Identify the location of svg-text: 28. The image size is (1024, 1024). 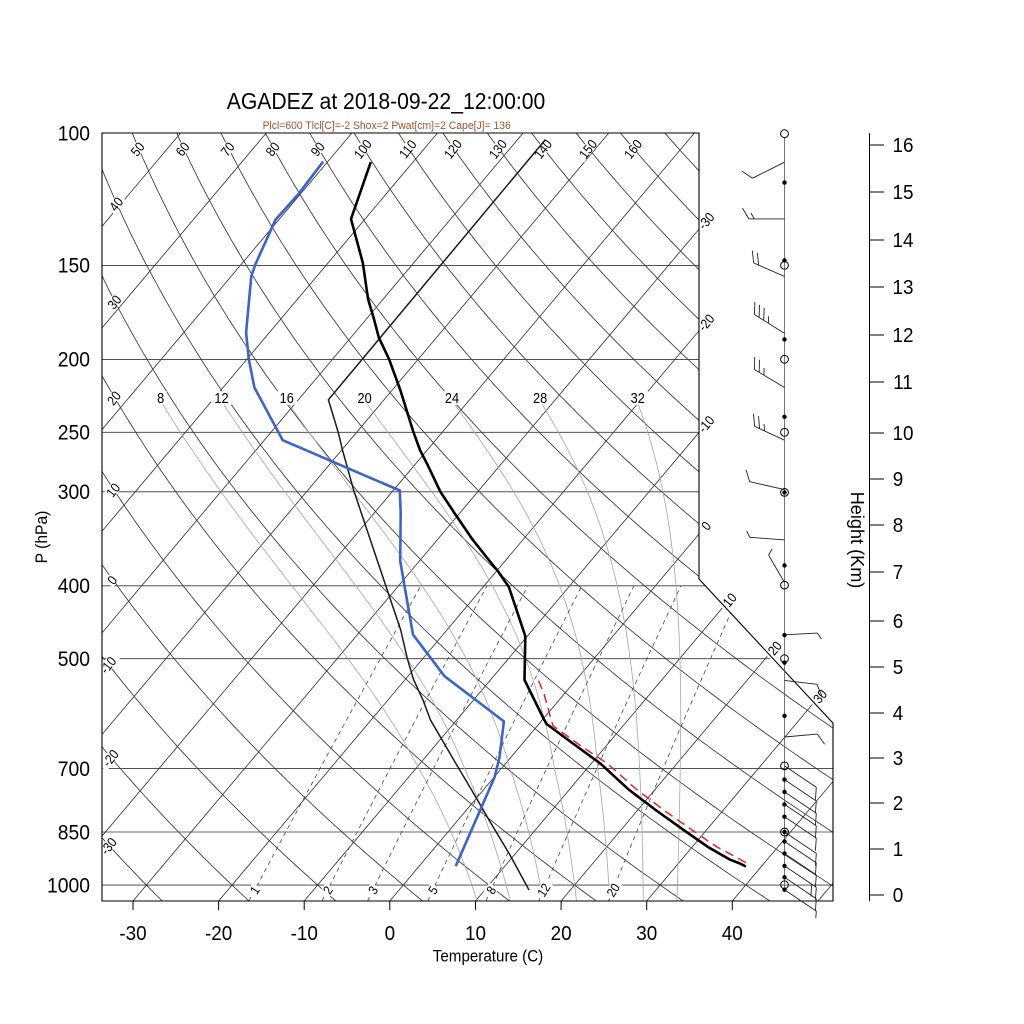
(540, 398).